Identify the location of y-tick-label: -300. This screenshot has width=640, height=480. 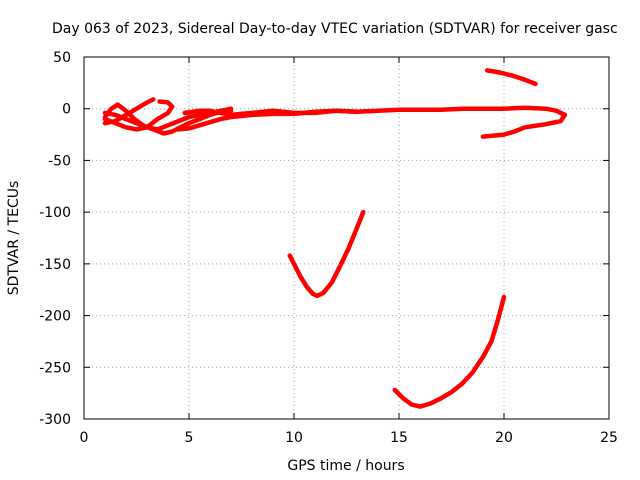
(55, 420).